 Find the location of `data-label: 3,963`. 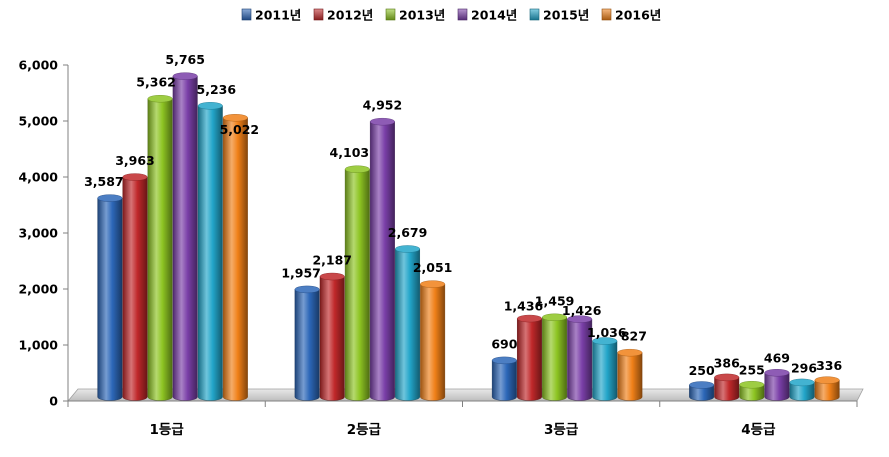

data-label: 3,963 is located at coordinates (135, 160).